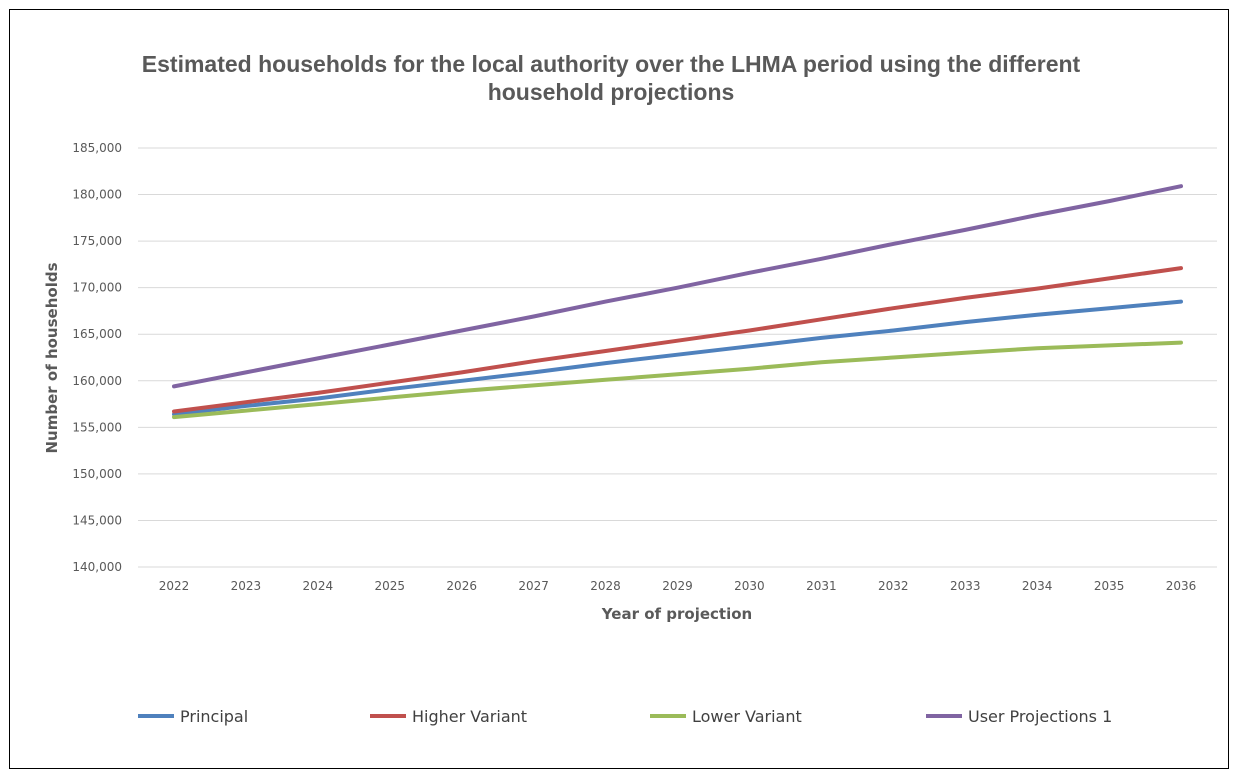  Describe the element at coordinates (389, 586) in the screenshot. I see `x-tick-label: 2025` at that location.